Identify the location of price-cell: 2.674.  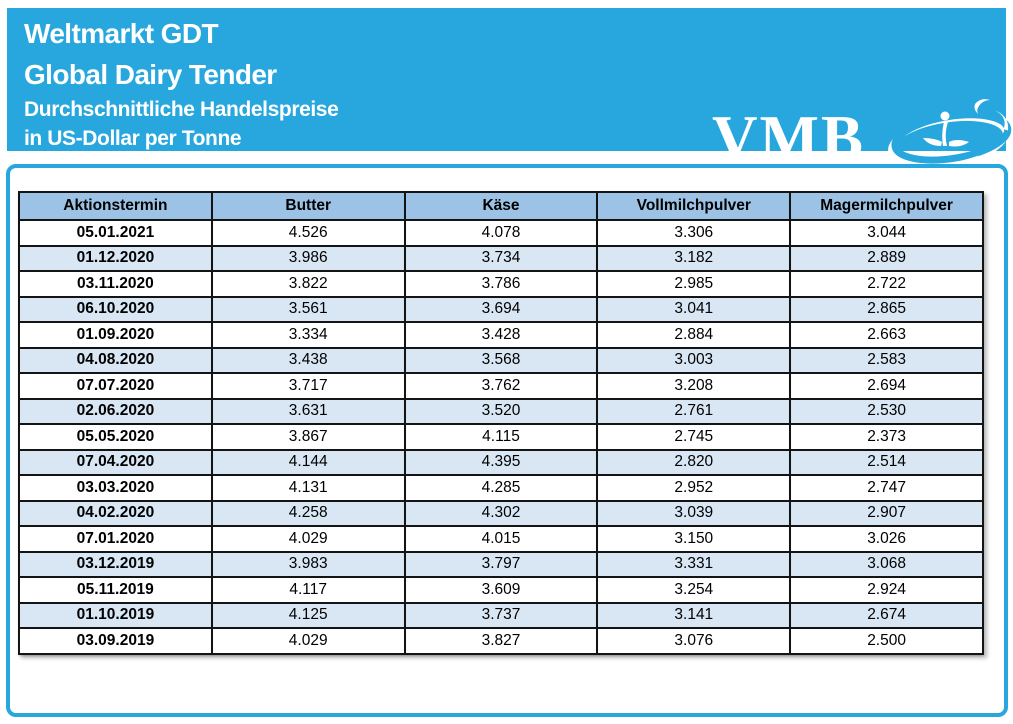
(886, 615).